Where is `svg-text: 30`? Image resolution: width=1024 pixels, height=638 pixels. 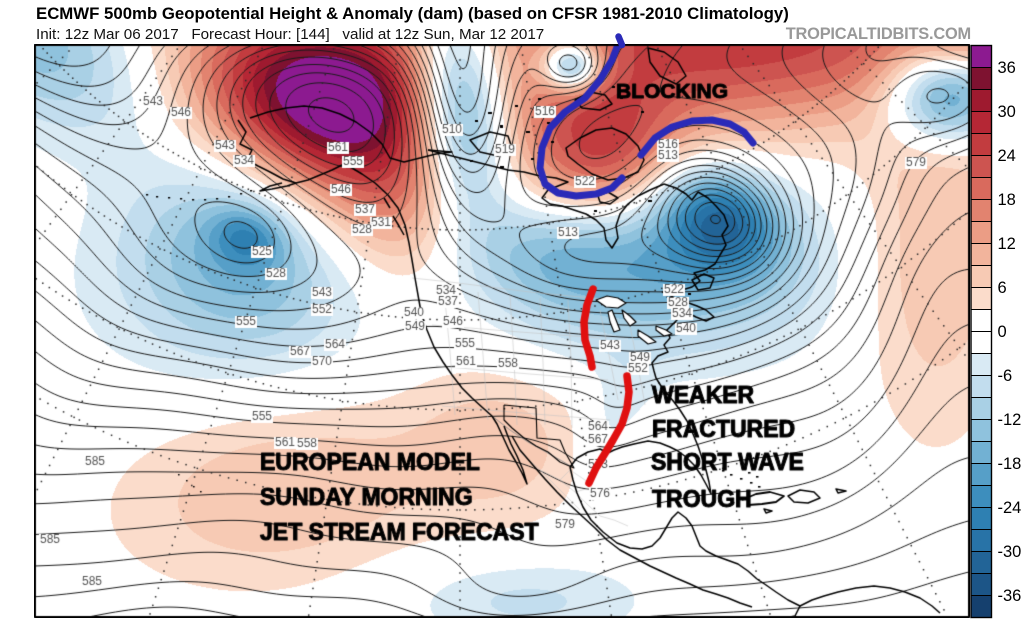 svg-text: 30 is located at coordinates (1007, 112).